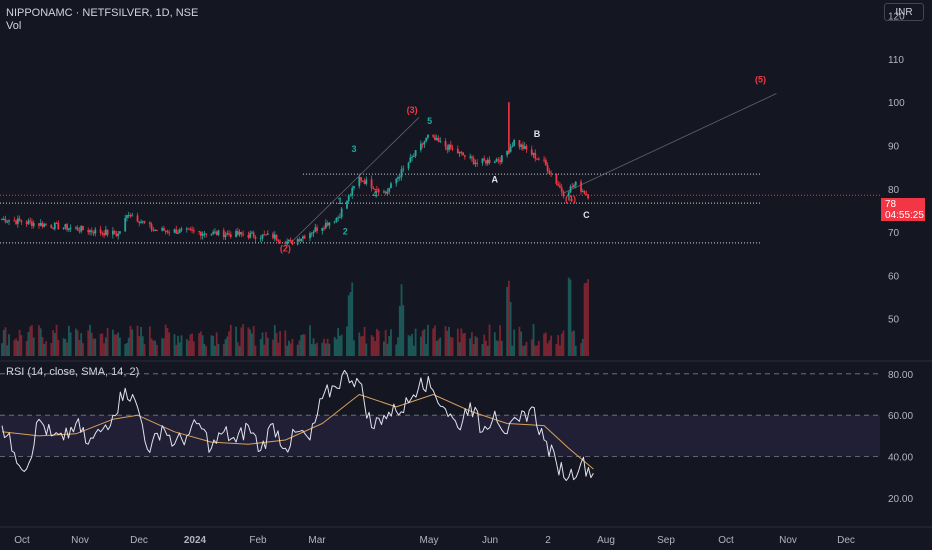 Image resolution: width=932 pixels, height=550 pixels. What do you see at coordinates (429, 540) in the screenshot?
I see `time-tick-label: May` at bounding box center [429, 540].